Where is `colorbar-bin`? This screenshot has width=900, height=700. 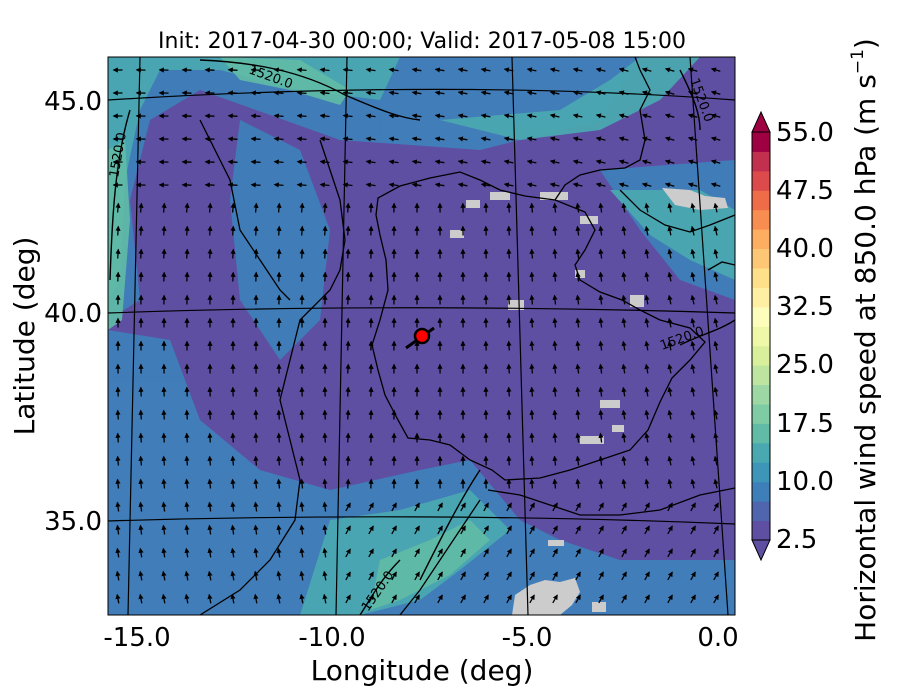 colorbar-bin is located at coordinates (761, 278).